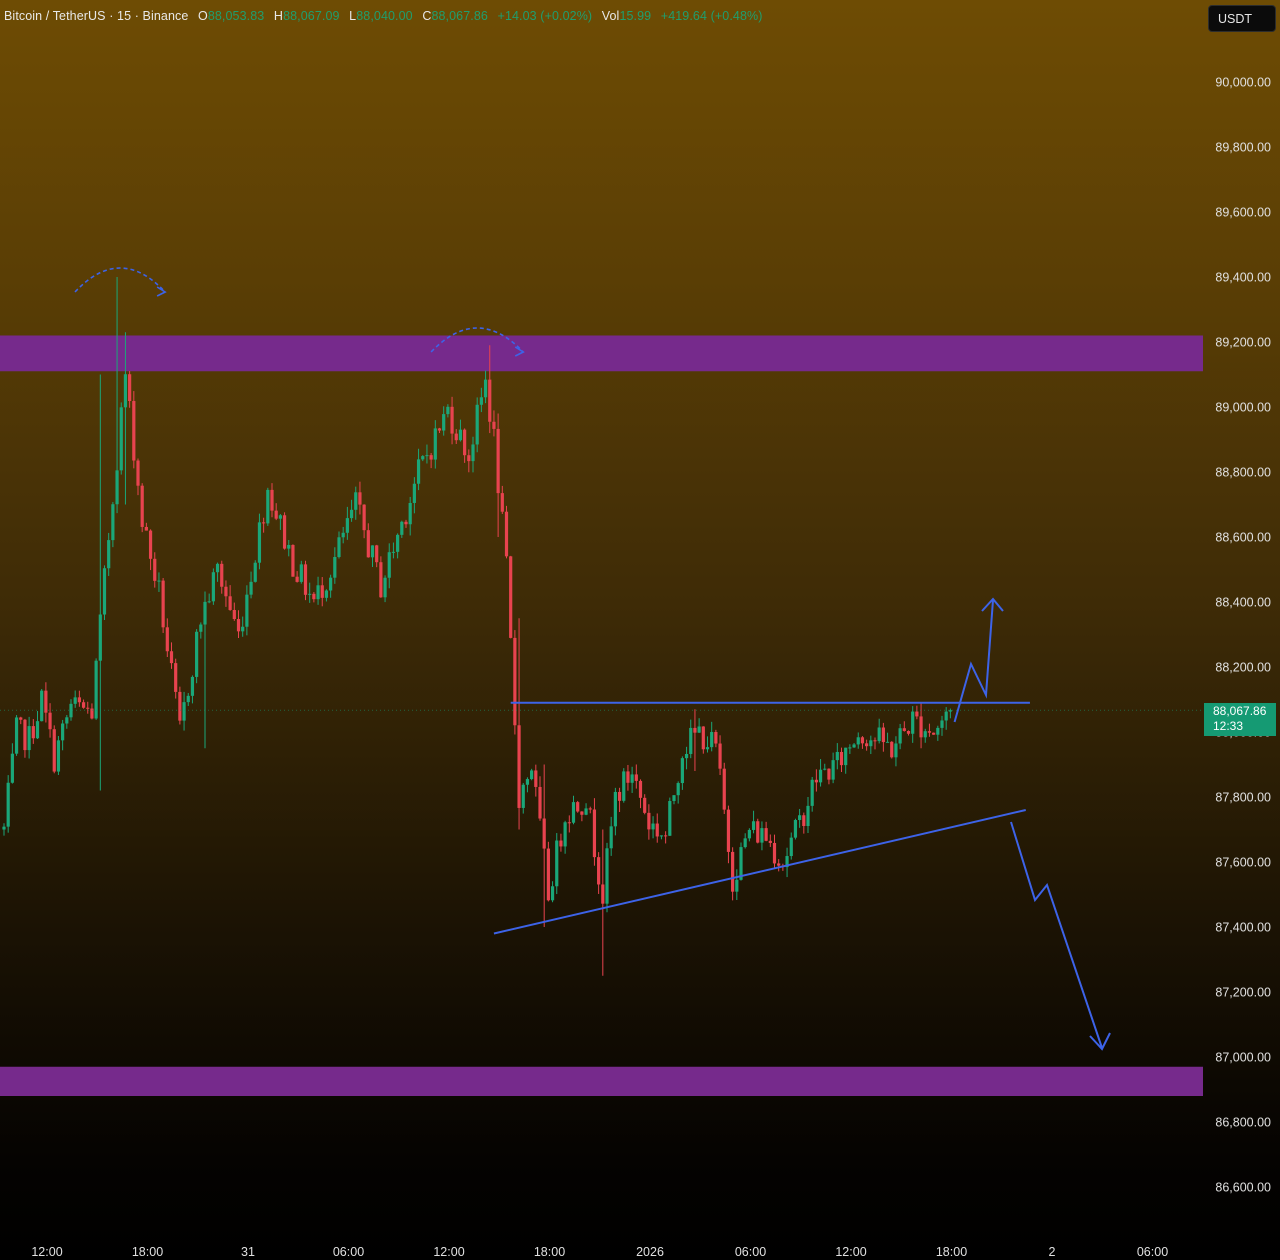  I want to click on price-tick-label: 89,400.00, so click(1243, 278).